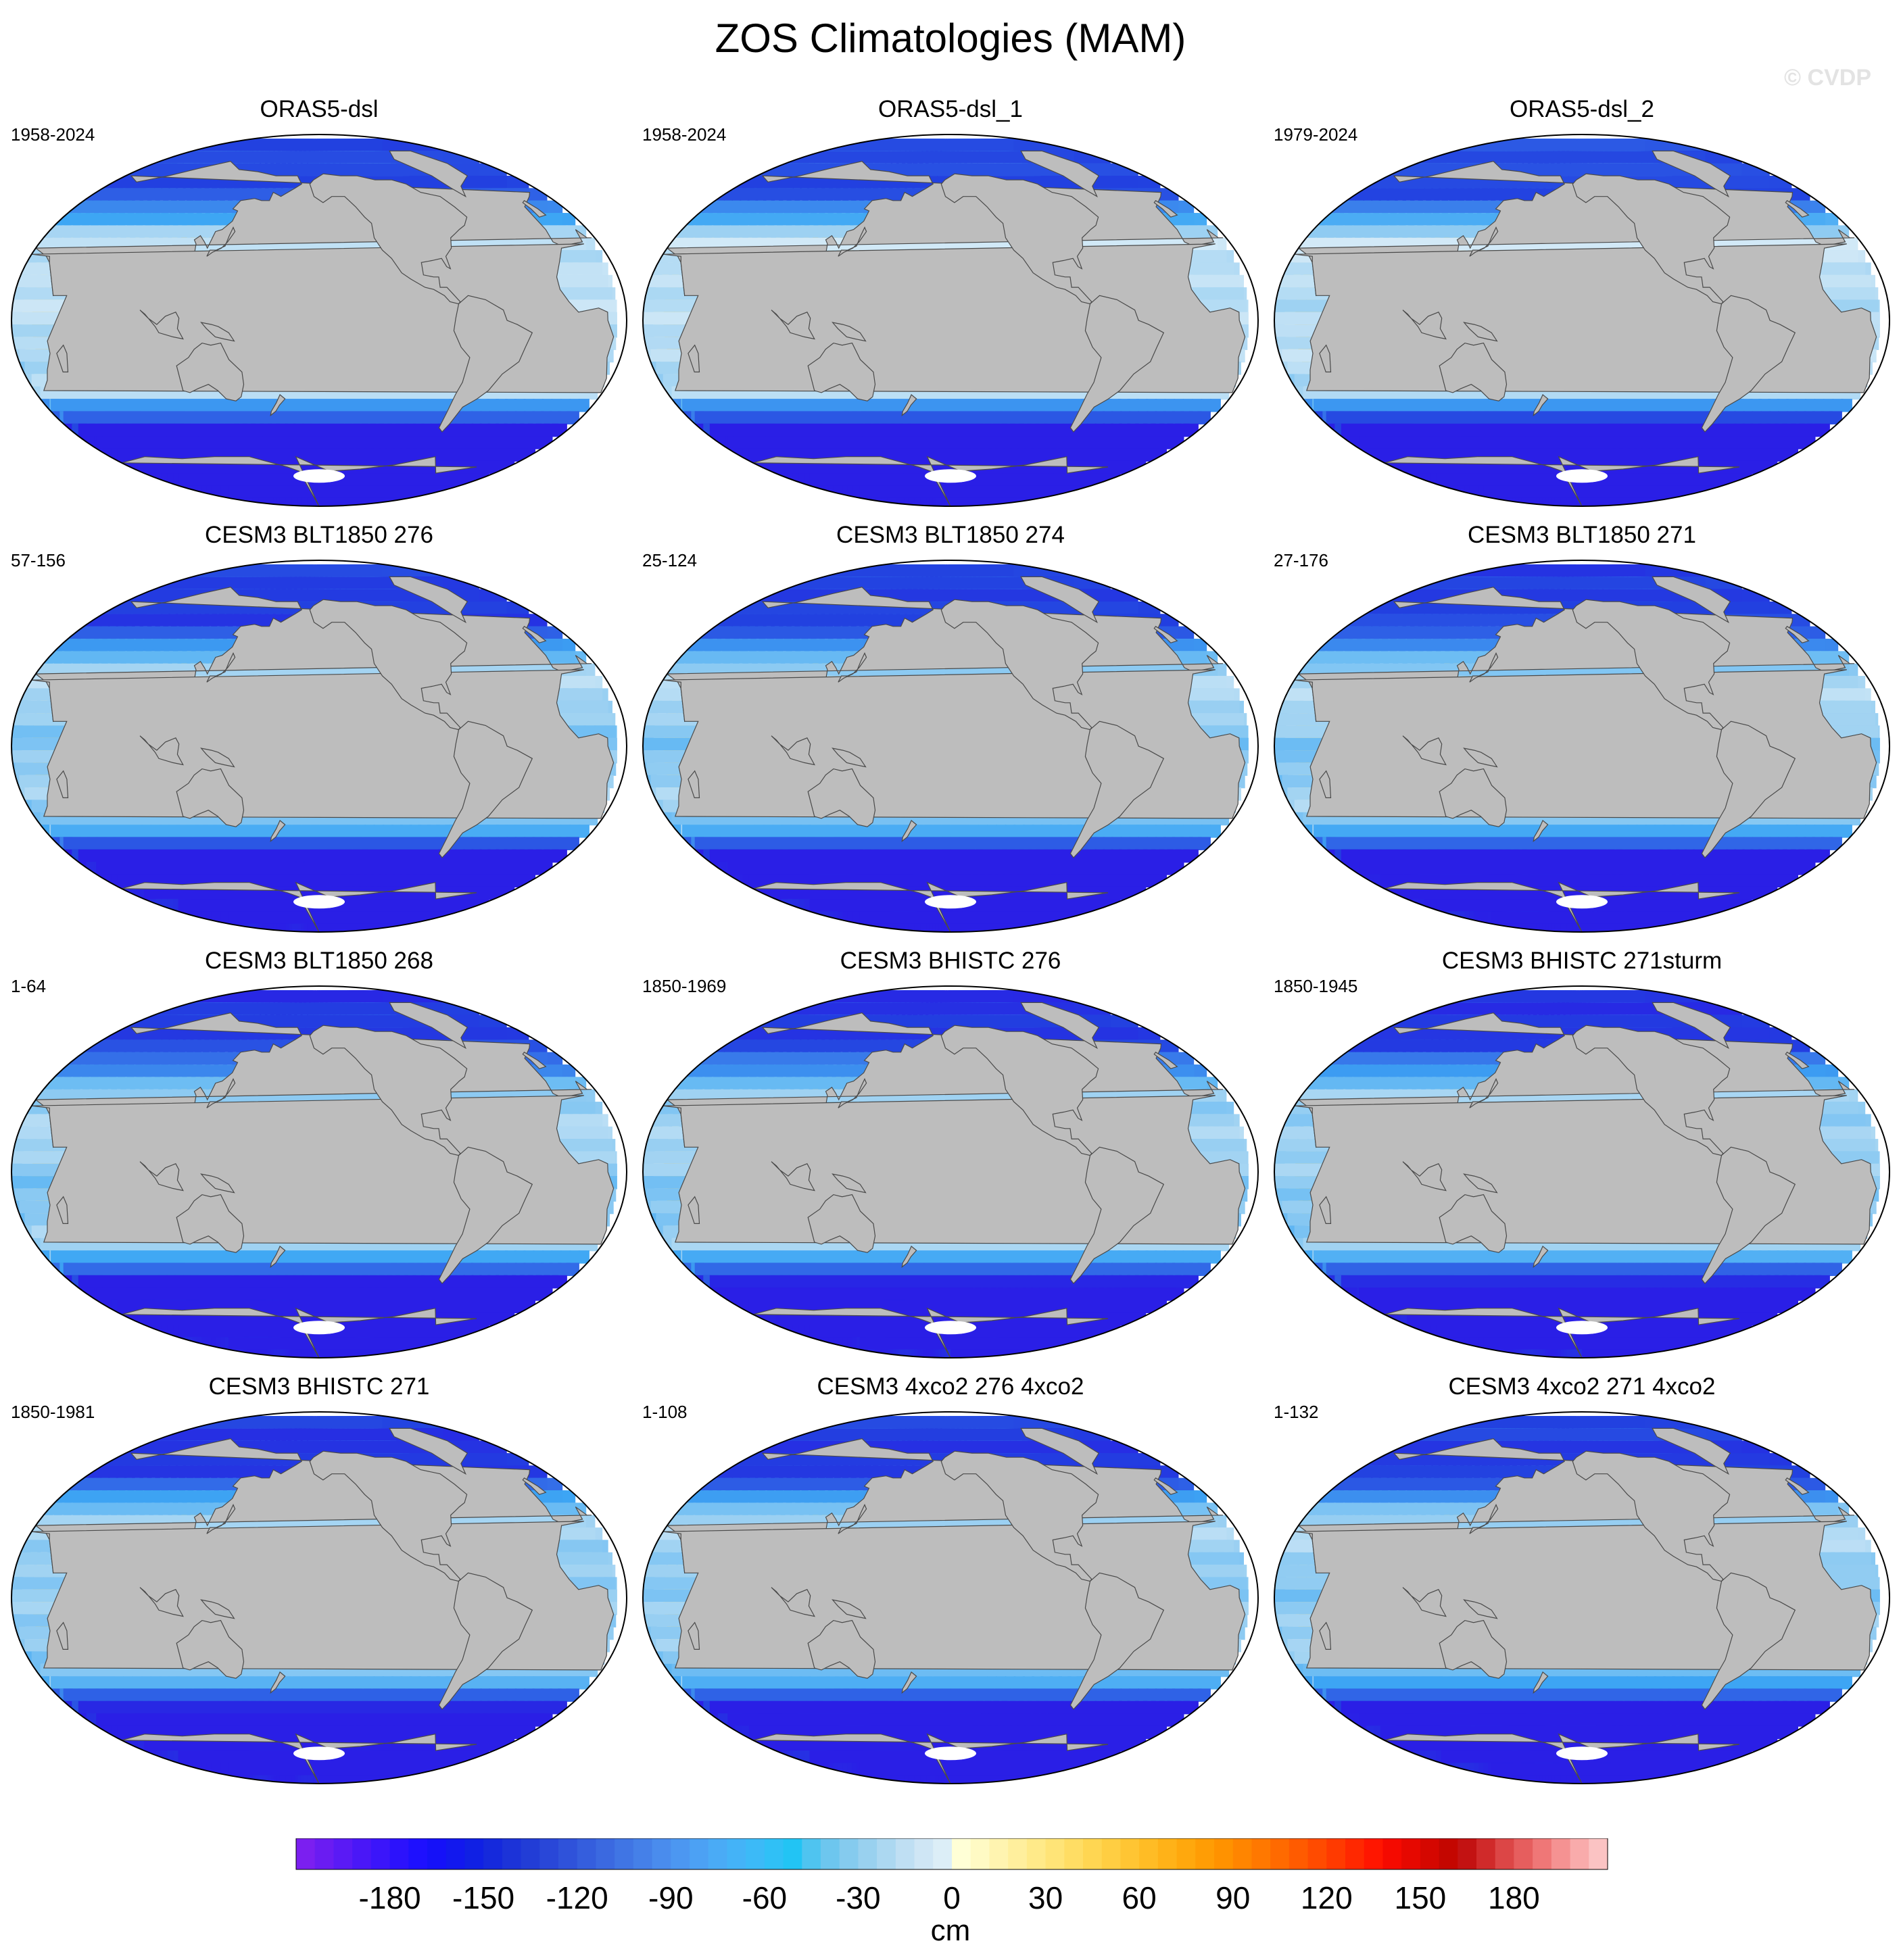 The width and height of the screenshot is (1901, 1960). I want to click on map-panel: CESM3 BLT1850 268 1-64, so click(319, 1151).